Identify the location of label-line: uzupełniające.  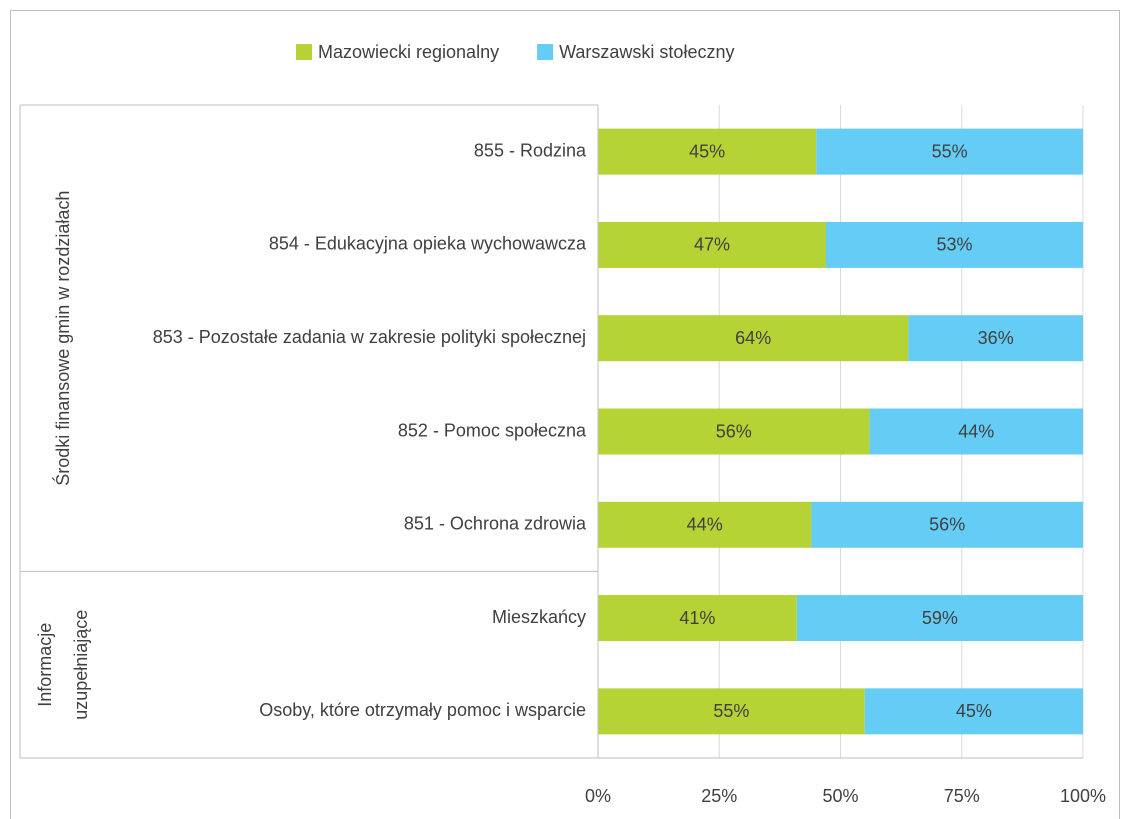
(81, 665).